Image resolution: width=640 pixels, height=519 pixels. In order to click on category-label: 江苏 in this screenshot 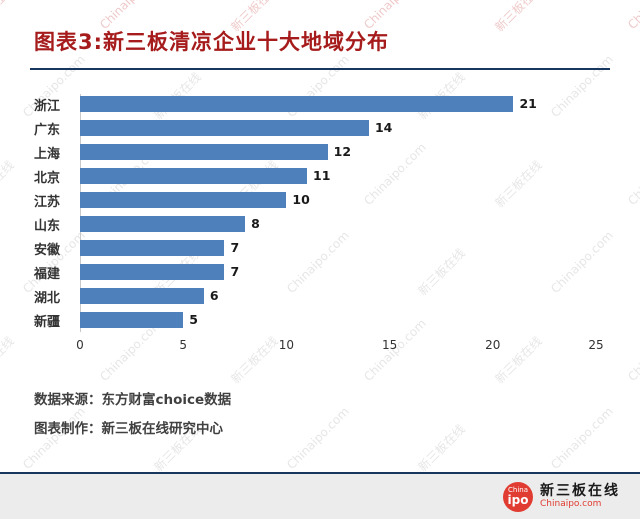, I will do `click(47, 202)`.